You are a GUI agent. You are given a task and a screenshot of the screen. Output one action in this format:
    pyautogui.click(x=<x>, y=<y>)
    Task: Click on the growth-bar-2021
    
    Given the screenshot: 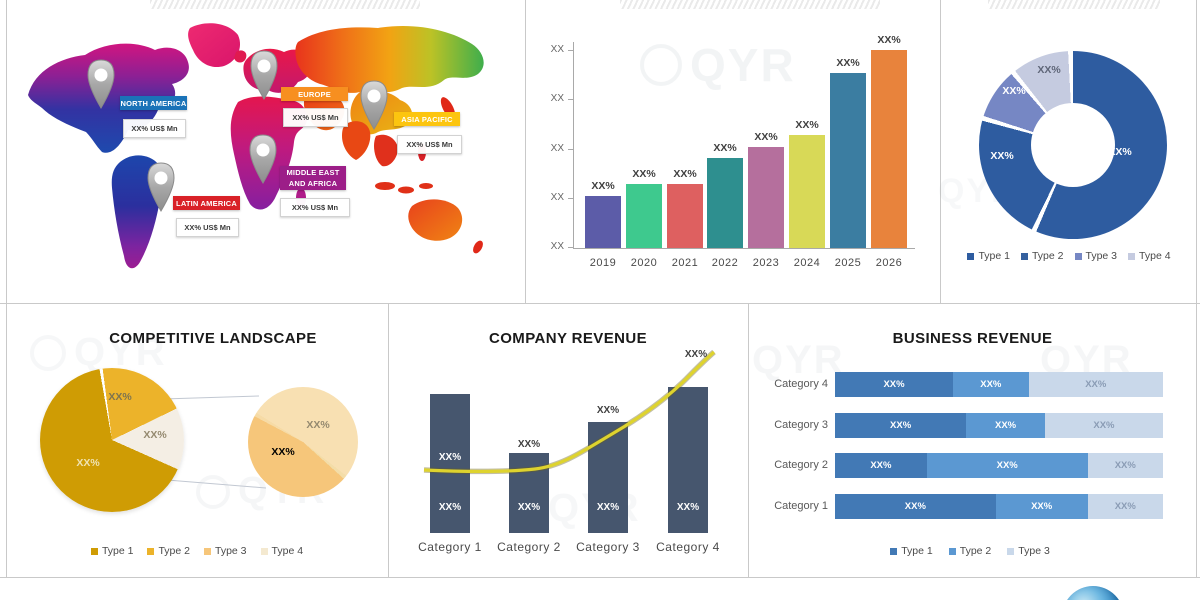 What is the action you would take?
    pyautogui.click(x=685, y=216)
    